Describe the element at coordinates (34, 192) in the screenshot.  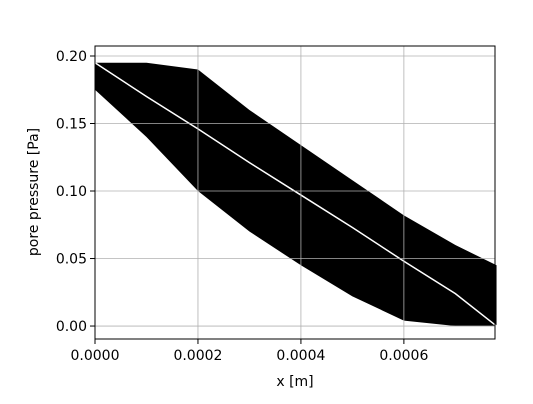
I see `y-axis-label: pore pressure [Pa]` at that location.